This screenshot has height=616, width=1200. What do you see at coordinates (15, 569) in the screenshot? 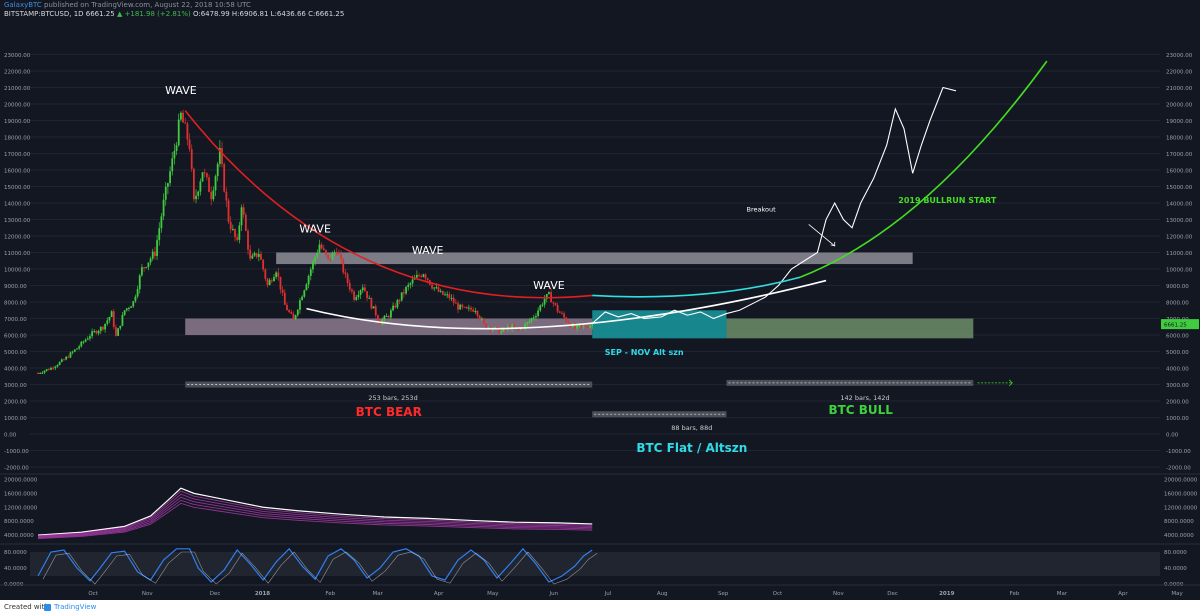
I see `ind2-tick-left: 40.0000` at bounding box center [15, 569].